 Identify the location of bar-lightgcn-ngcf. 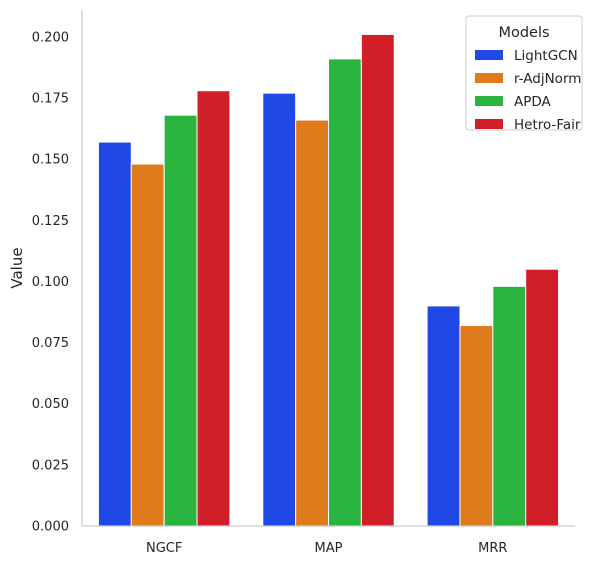
(114, 334).